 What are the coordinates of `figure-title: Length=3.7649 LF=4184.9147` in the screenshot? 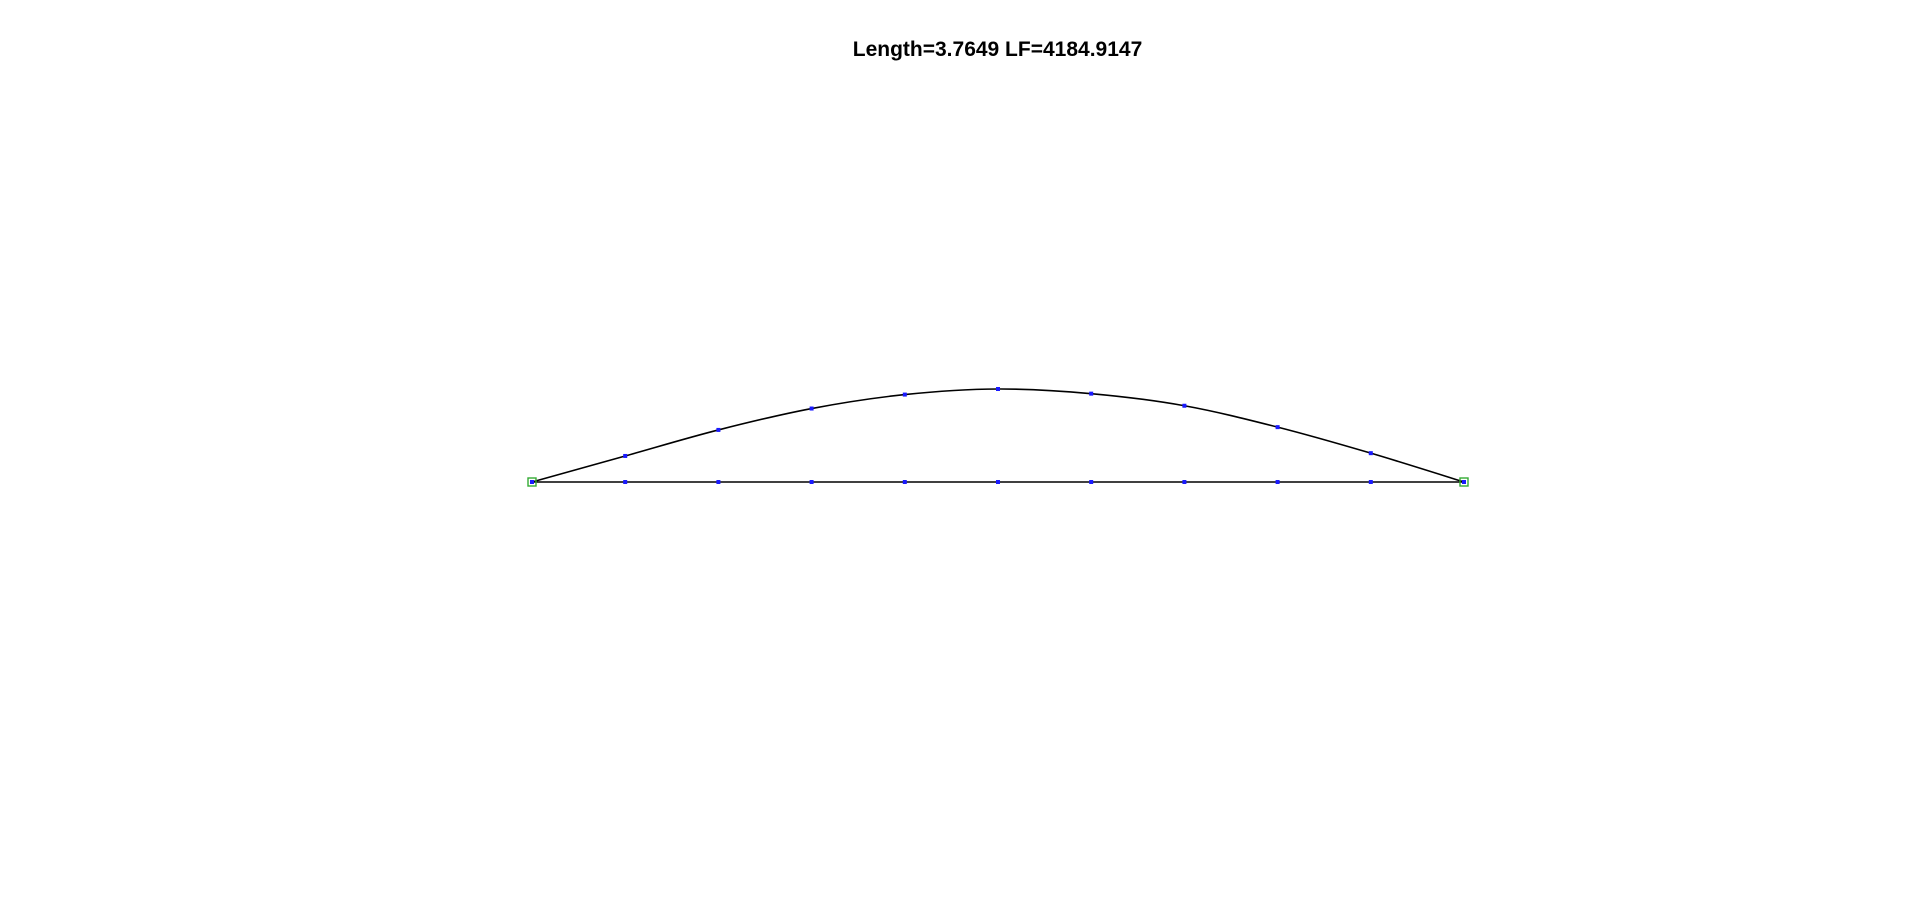 It's located at (997, 49).